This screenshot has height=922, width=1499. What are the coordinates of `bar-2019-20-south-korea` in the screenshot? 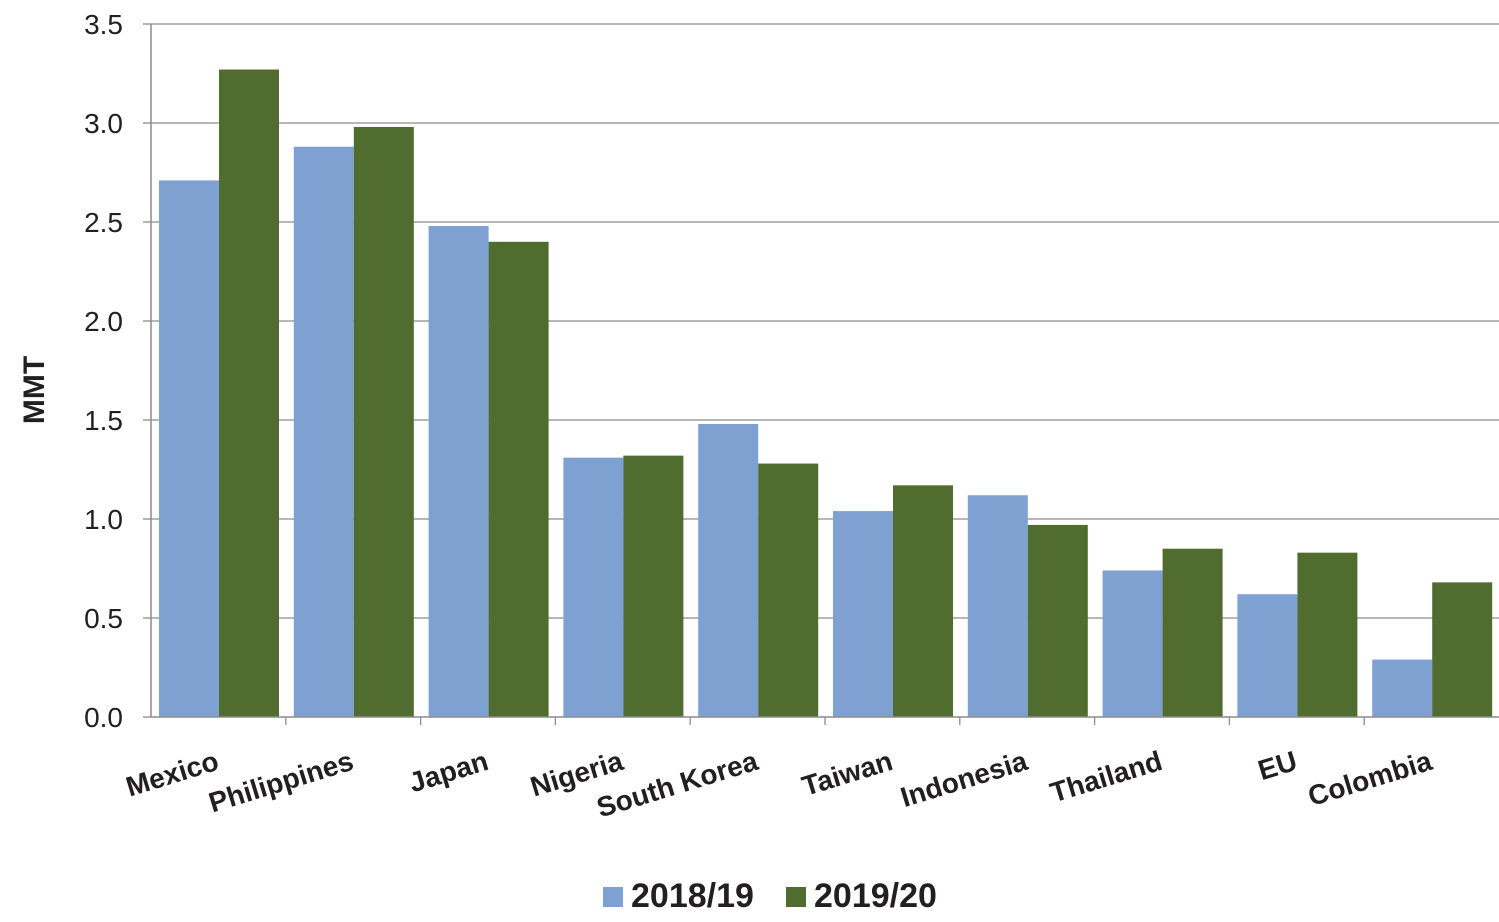 It's located at (788, 590).